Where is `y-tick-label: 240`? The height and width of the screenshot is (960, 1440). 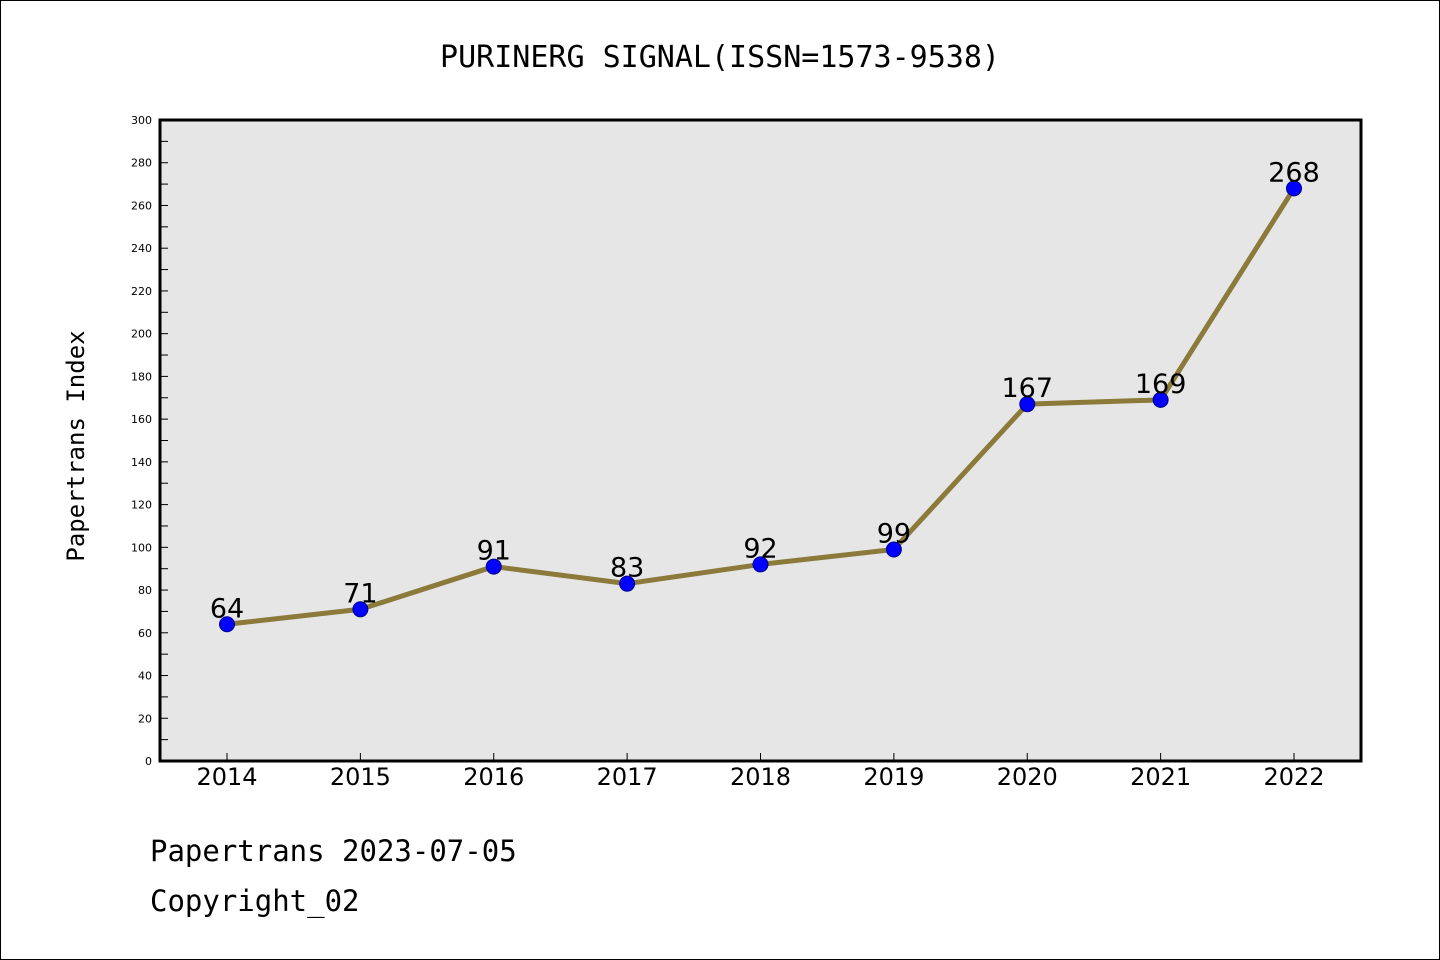 y-tick-label: 240 is located at coordinates (141, 248).